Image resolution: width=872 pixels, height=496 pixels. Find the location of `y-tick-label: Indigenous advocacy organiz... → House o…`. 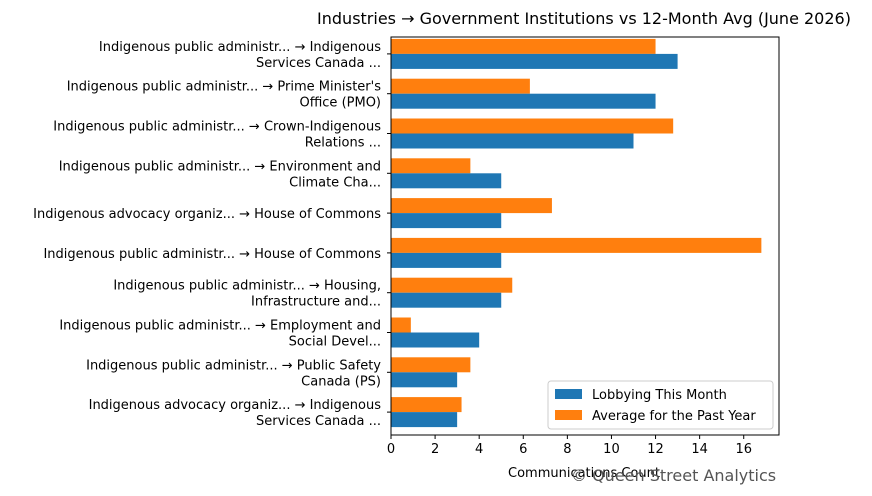

y-tick-label: Indigenous advocacy organiz... → House o… is located at coordinates (207, 214).